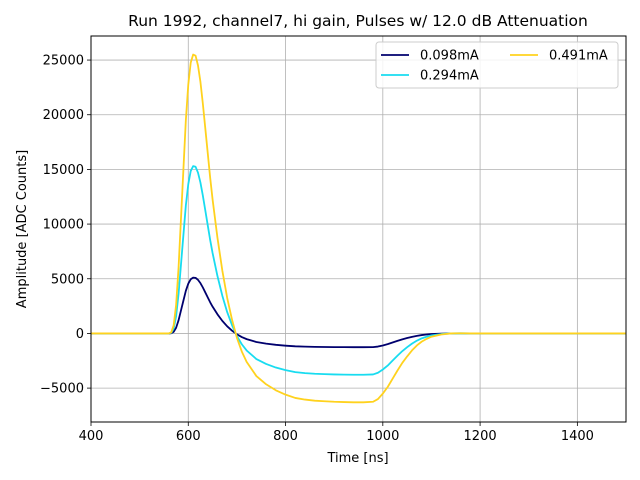 The image size is (640, 480). What do you see at coordinates (382, 436) in the screenshot?
I see `x-tick-label: 1000` at bounding box center [382, 436].